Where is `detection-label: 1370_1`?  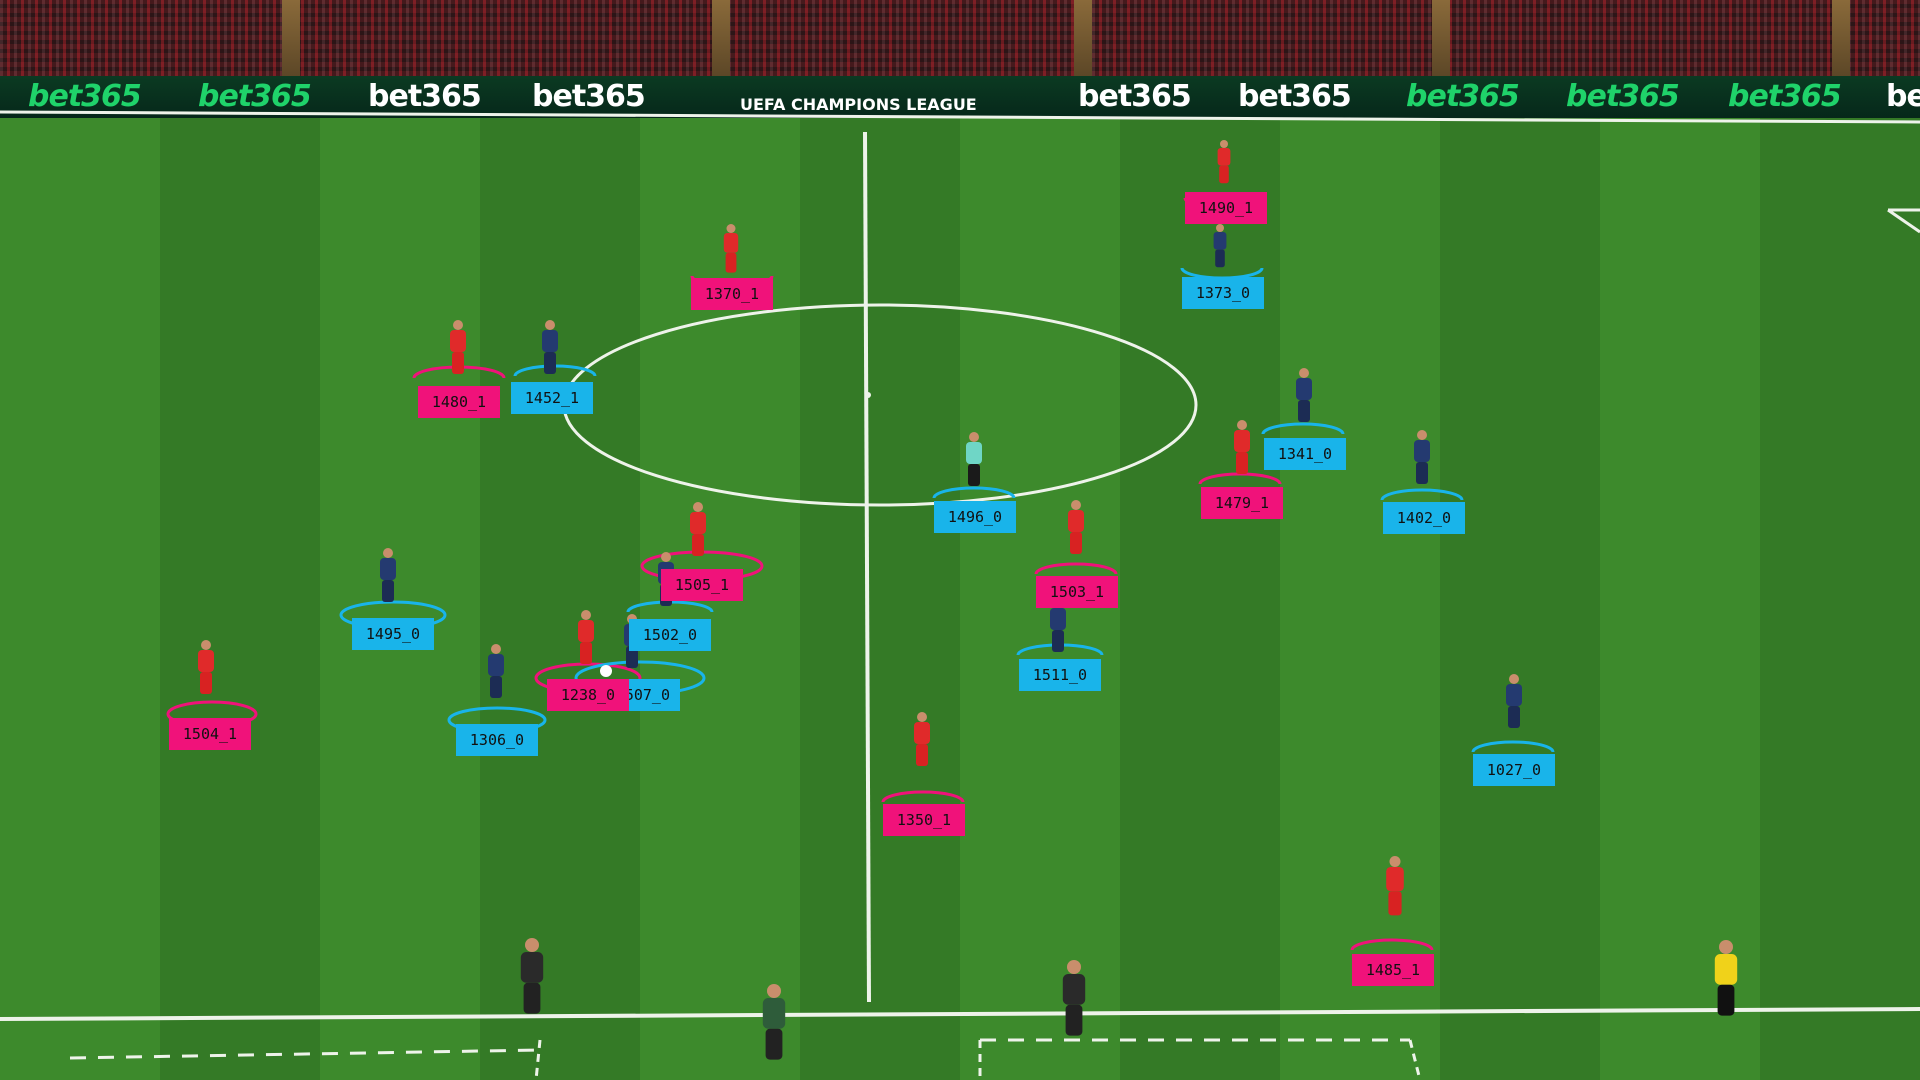 detection-label: 1370_1 is located at coordinates (732, 294).